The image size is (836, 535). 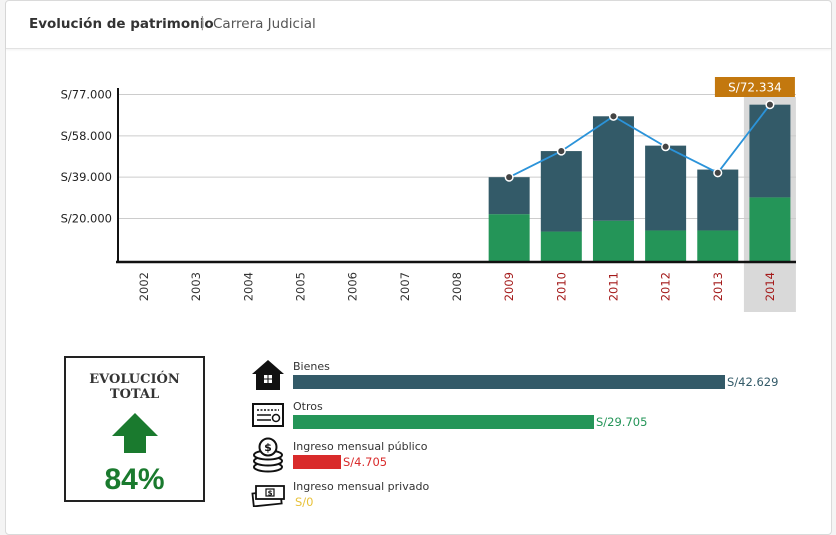 What do you see at coordinates (134, 379) in the screenshot?
I see `evolution-title-line1: EVOLUCIÓN` at bounding box center [134, 379].